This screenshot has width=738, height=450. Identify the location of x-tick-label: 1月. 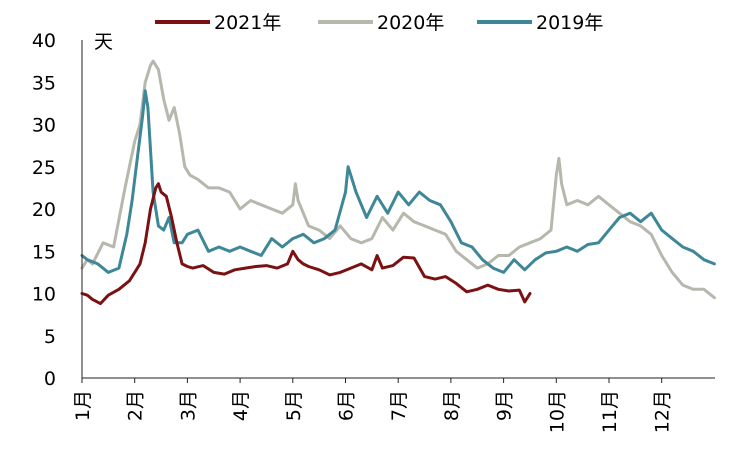
(83, 405).